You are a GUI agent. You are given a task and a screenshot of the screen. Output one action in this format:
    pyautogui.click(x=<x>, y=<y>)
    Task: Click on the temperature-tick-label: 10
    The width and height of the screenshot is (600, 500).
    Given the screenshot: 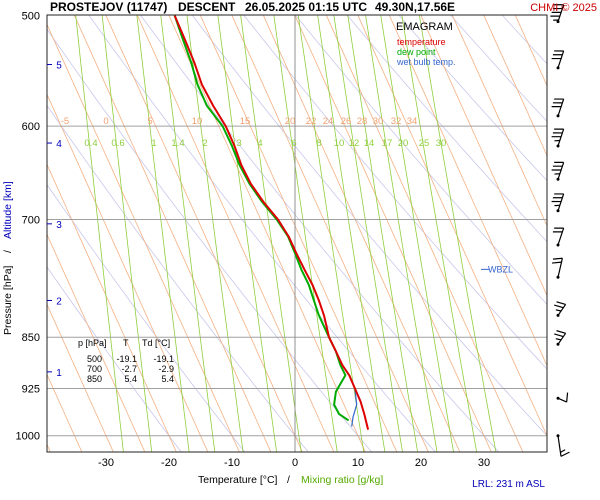 What is the action you would take?
    pyautogui.click(x=358, y=463)
    